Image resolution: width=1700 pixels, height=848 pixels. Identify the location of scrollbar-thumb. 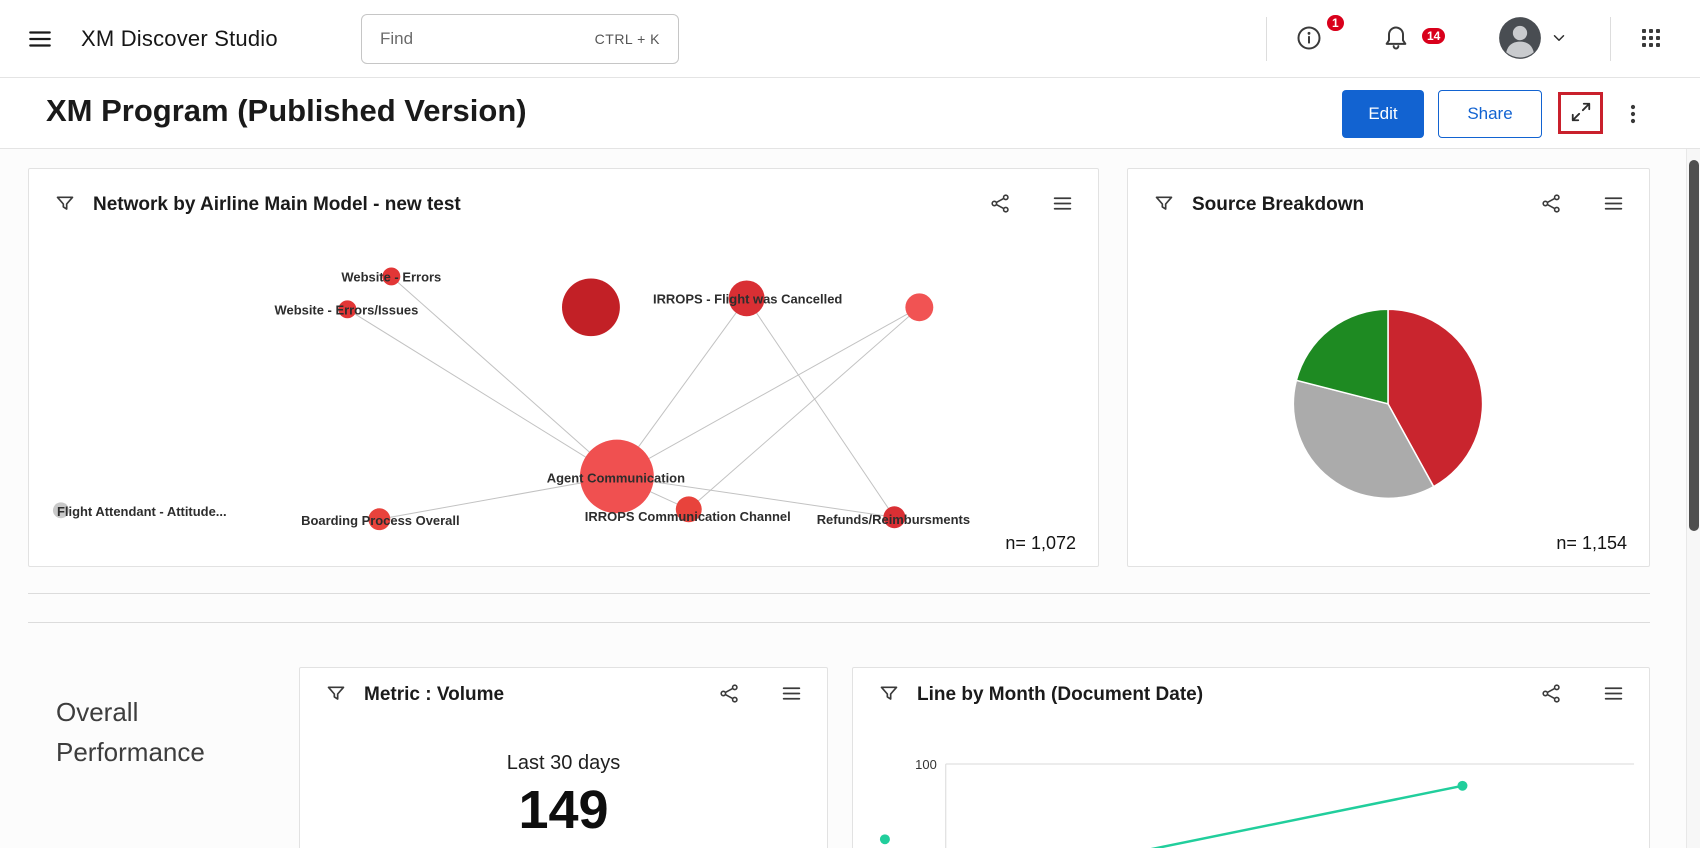
(1694, 345).